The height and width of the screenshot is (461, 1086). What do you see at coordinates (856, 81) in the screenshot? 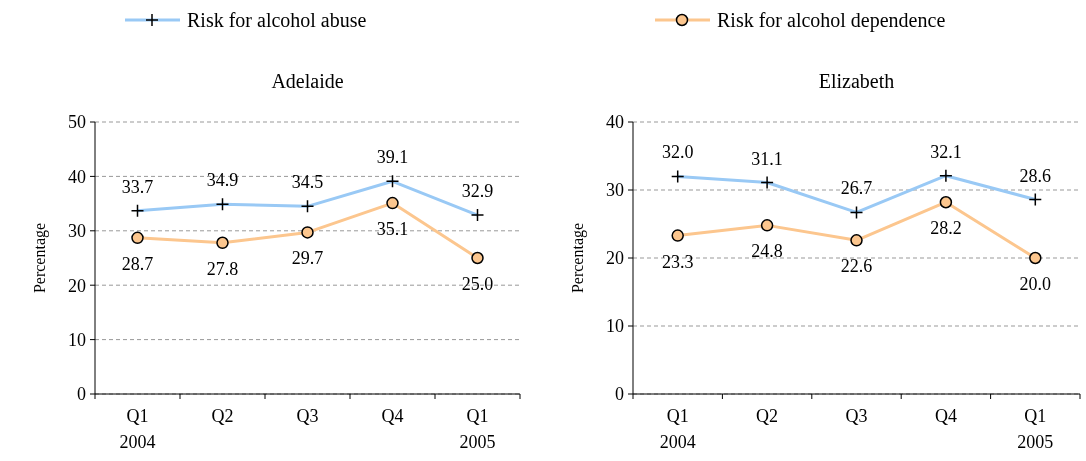
I see `chart-title: Elizabeth` at bounding box center [856, 81].